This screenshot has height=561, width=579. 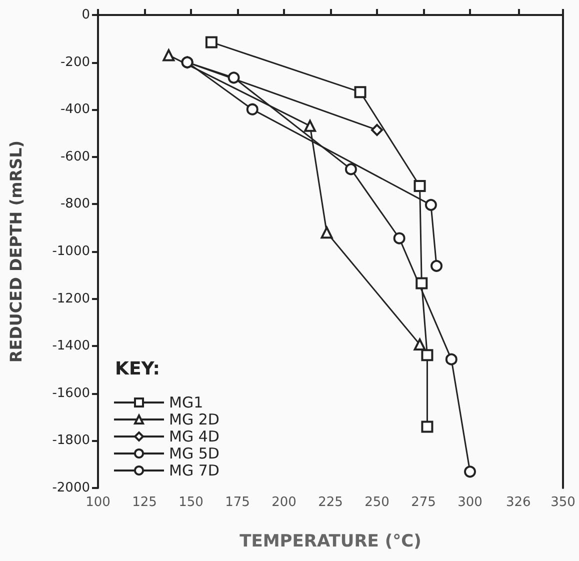 What do you see at coordinates (237, 502) in the screenshot?
I see `x-tick-label: 175` at bounding box center [237, 502].